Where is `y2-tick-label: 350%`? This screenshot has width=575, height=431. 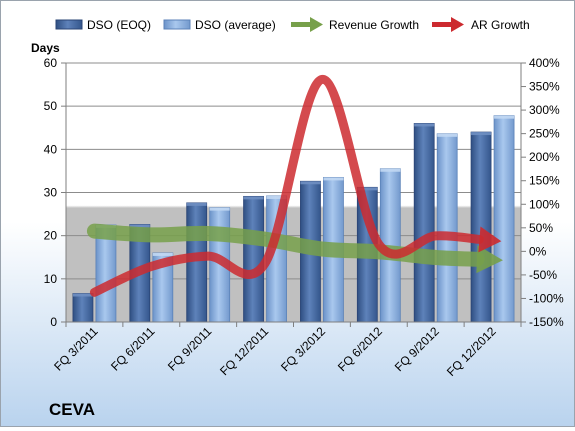
y2-tick-label: 350% is located at coordinates (544, 87).